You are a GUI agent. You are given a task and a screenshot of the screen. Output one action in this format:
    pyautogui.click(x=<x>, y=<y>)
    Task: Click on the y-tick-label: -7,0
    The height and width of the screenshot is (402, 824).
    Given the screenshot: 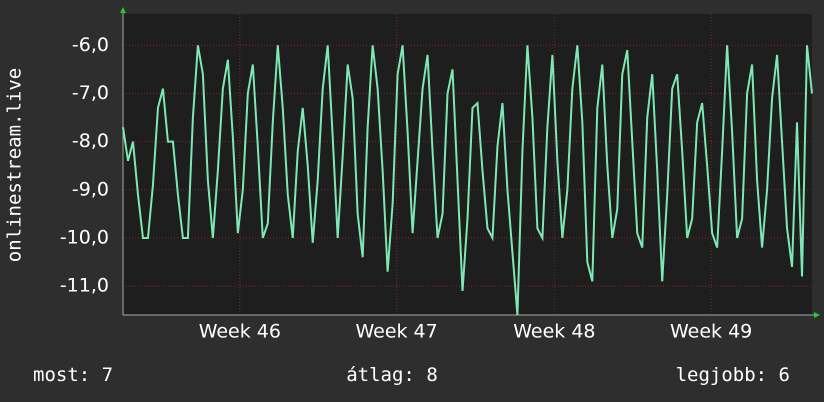 What is the action you would take?
    pyautogui.click(x=90, y=93)
    